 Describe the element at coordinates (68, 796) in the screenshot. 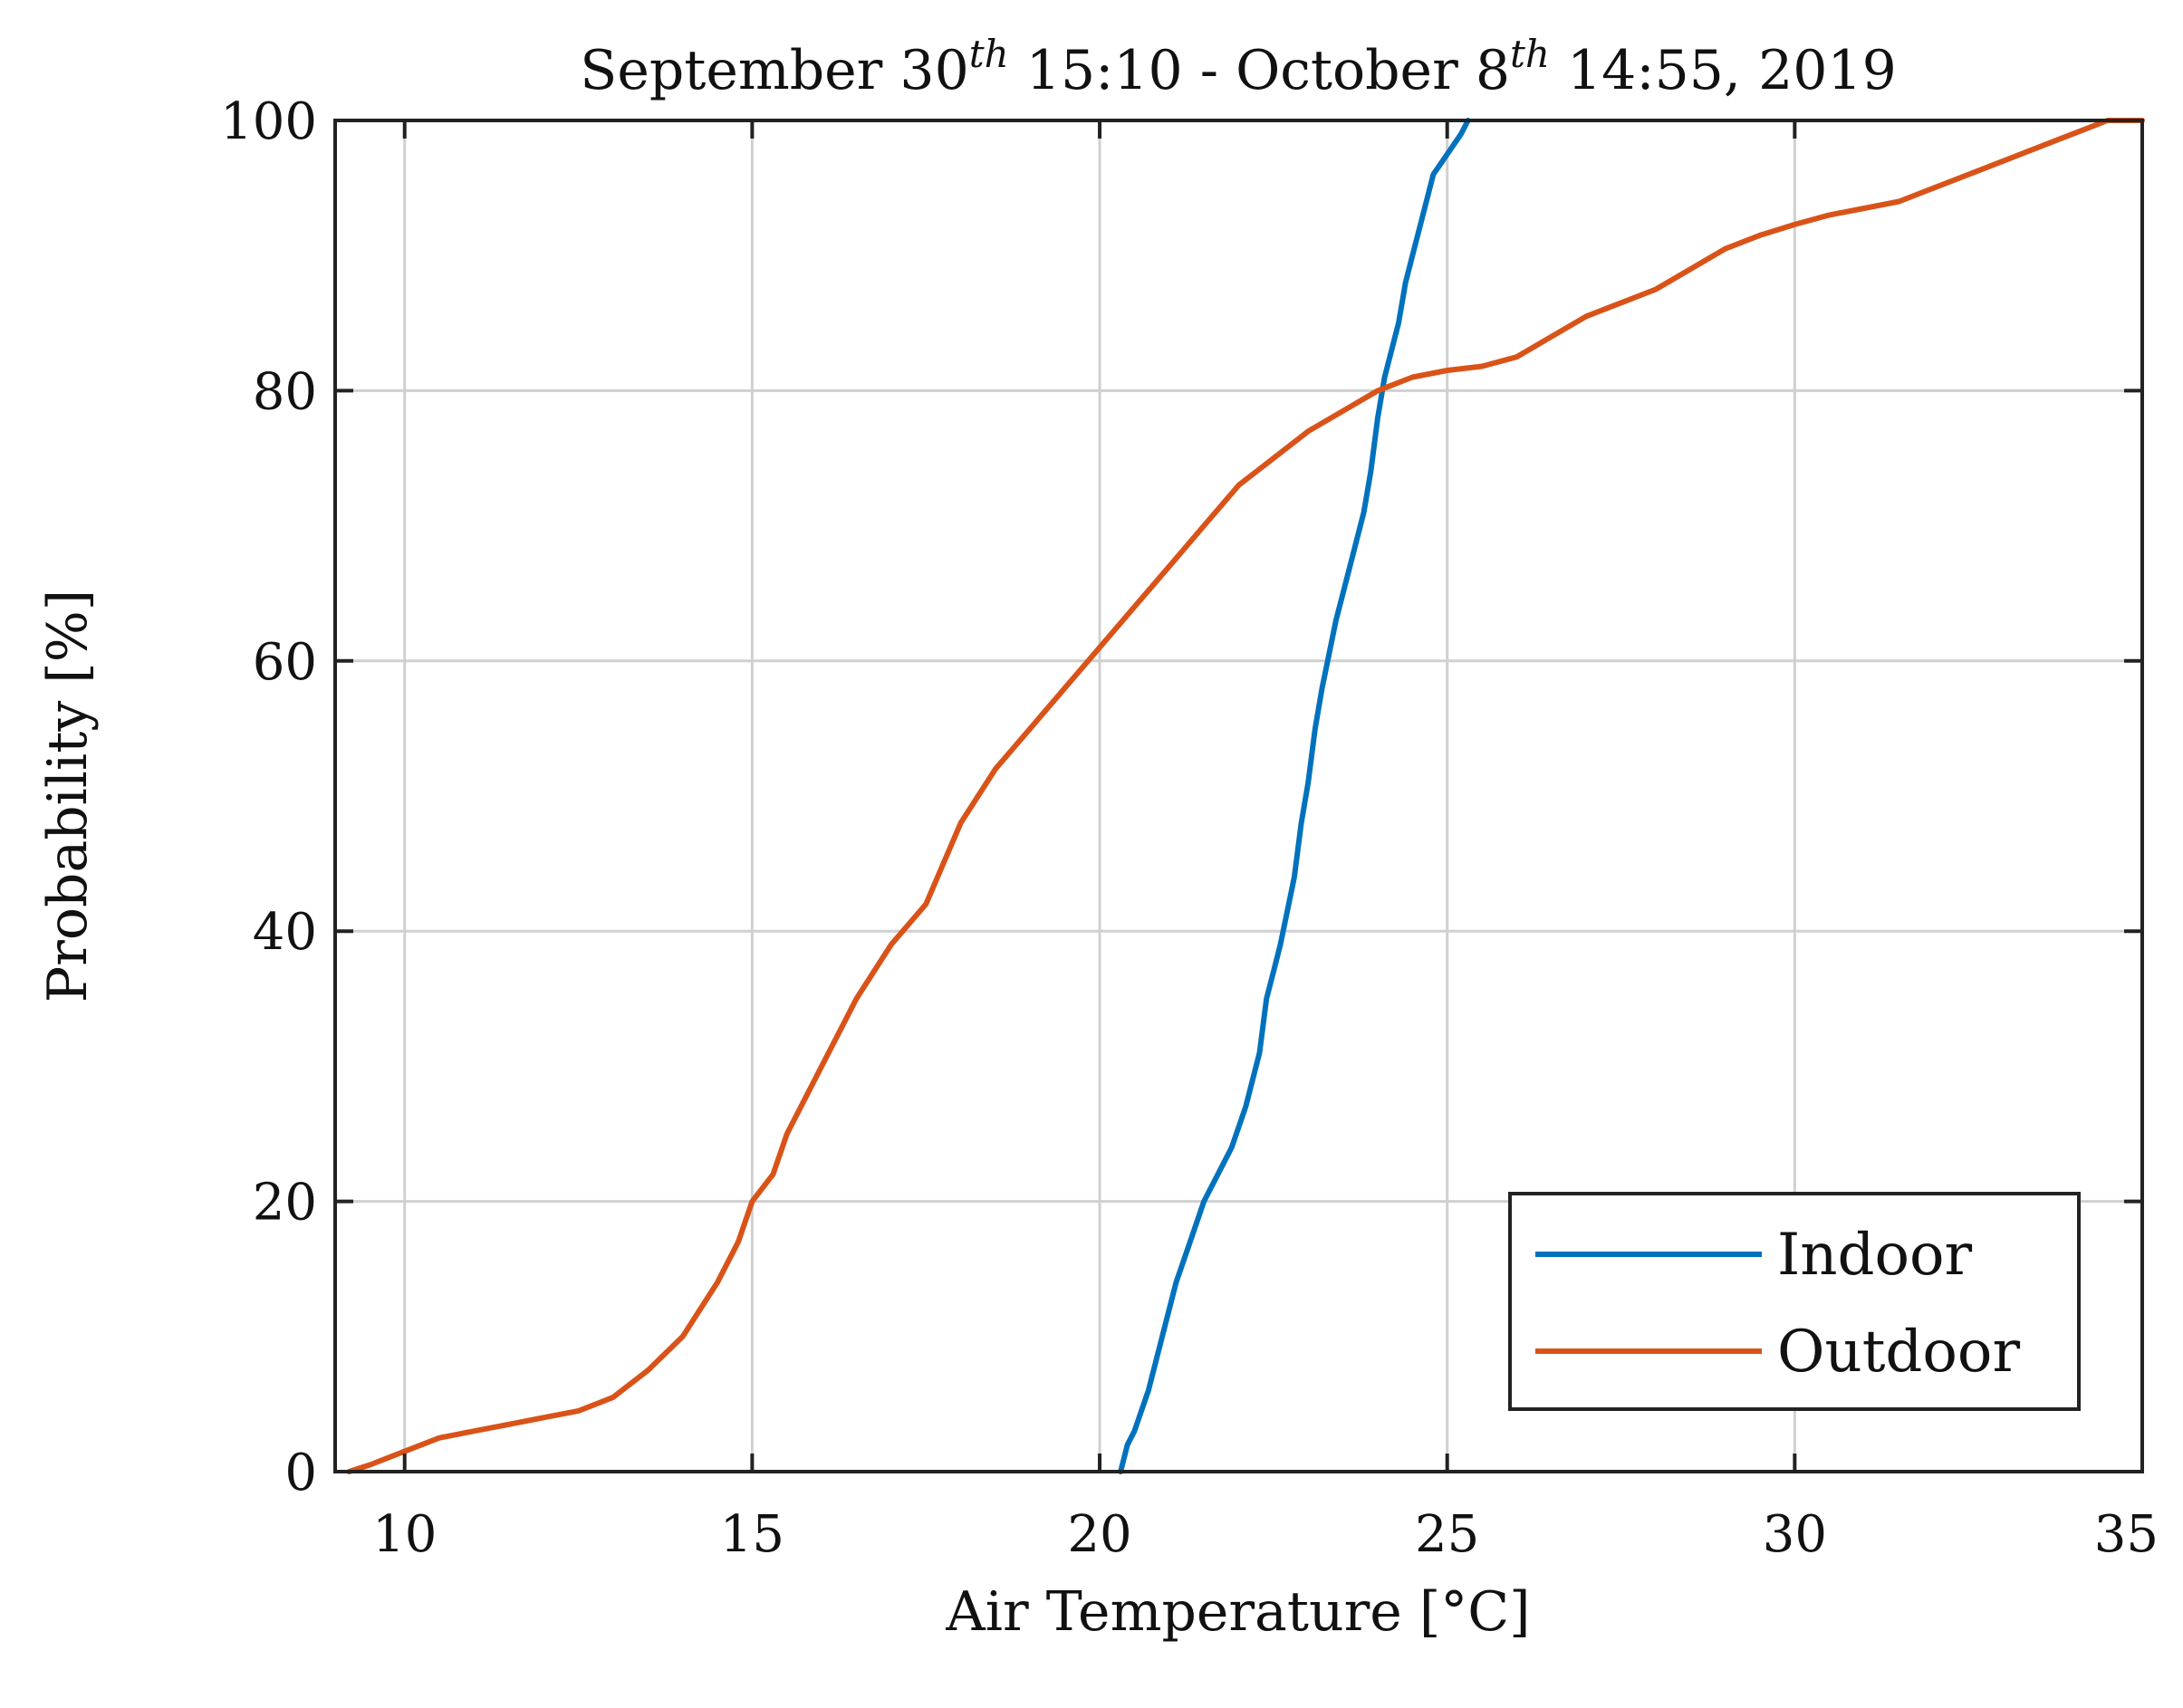

I see `y-axis-label: Probability [%]` at that location.